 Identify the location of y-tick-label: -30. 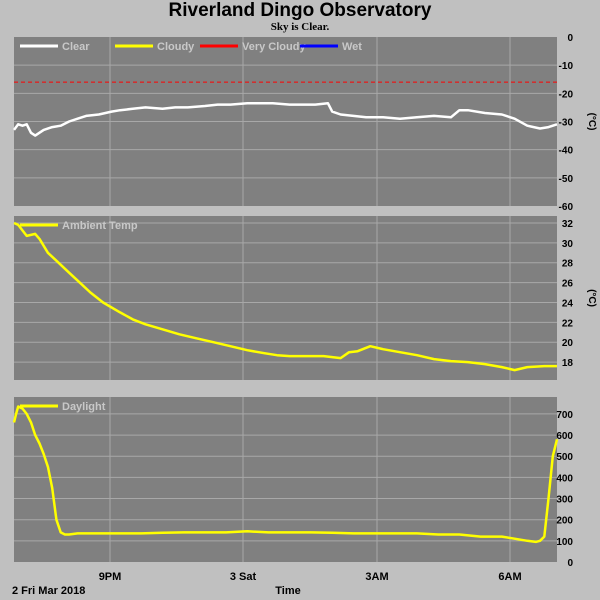
(566, 123).